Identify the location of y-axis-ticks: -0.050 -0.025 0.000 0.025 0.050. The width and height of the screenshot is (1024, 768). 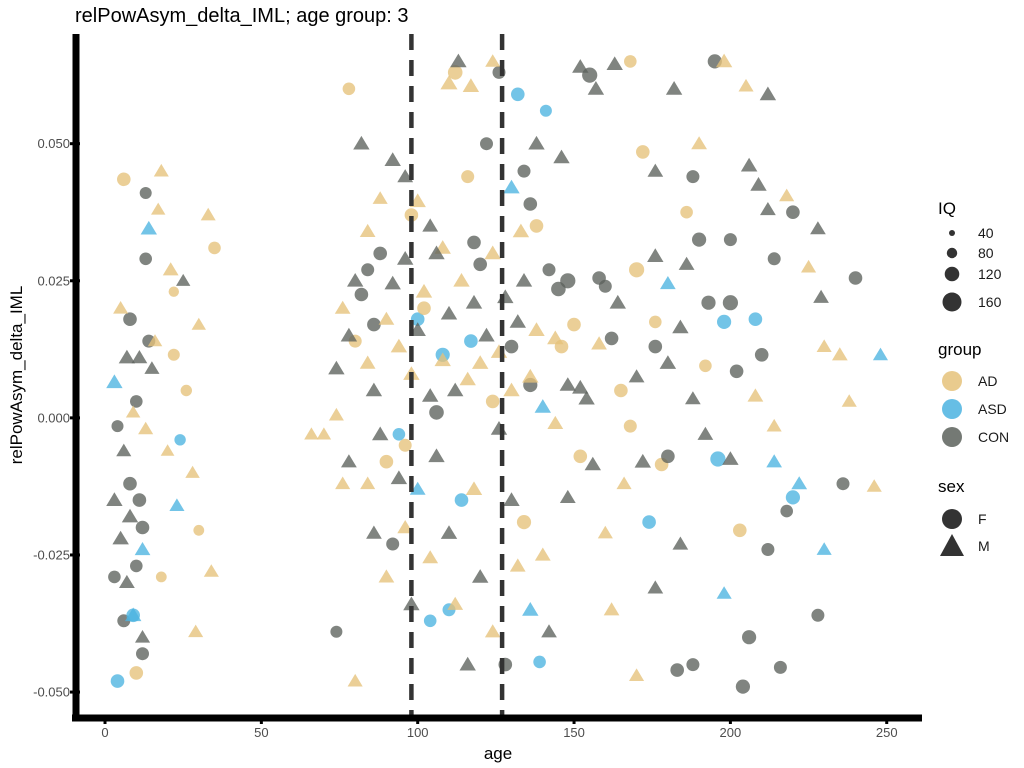
(56, 418).